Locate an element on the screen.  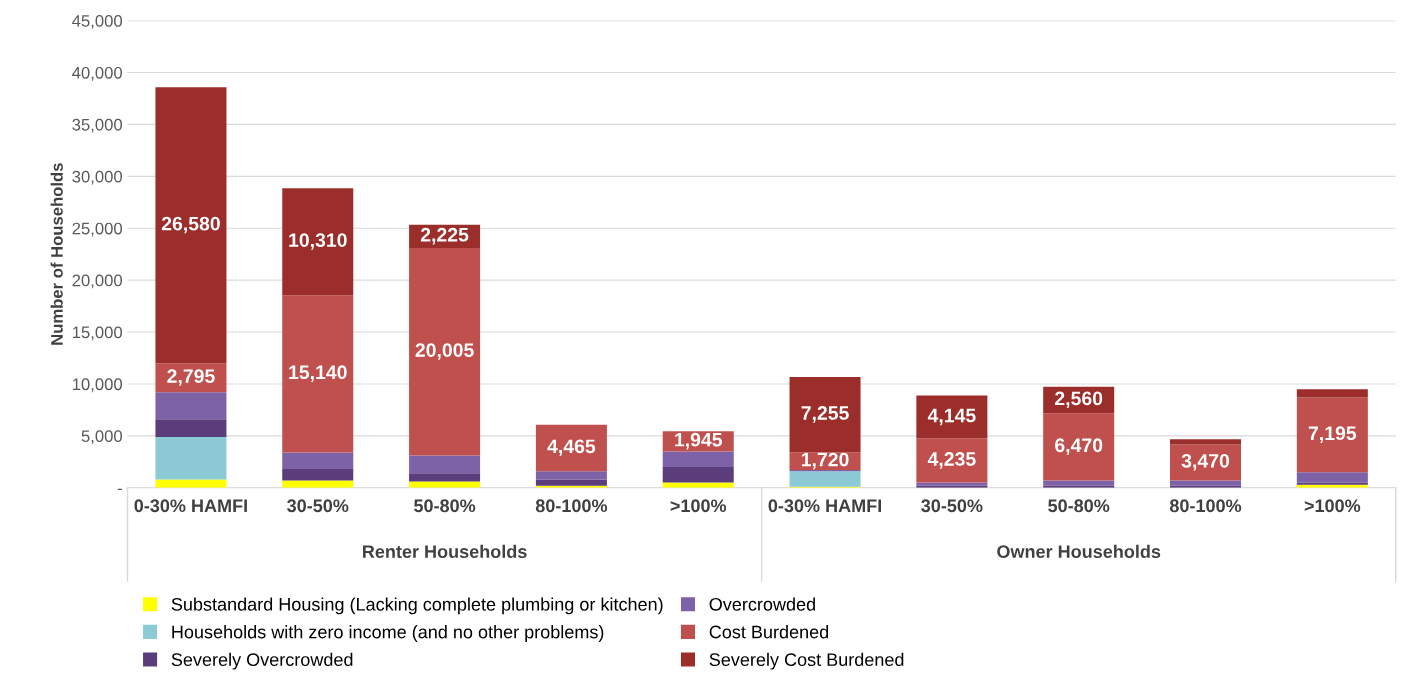
data-label: 26,580 is located at coordinates (190, 225).